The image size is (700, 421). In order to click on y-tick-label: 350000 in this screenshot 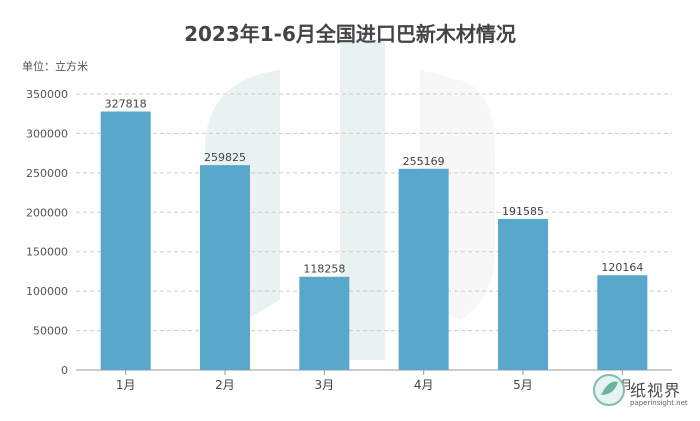, I will do `click(47, 94)`.